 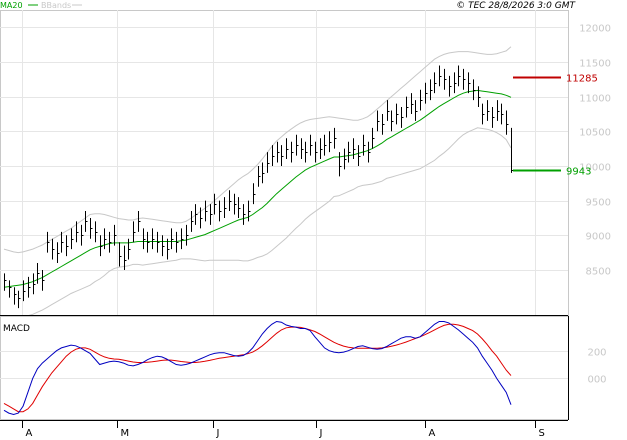 I want to click on price-tick-label: 10000, so click(x=595, y=168).